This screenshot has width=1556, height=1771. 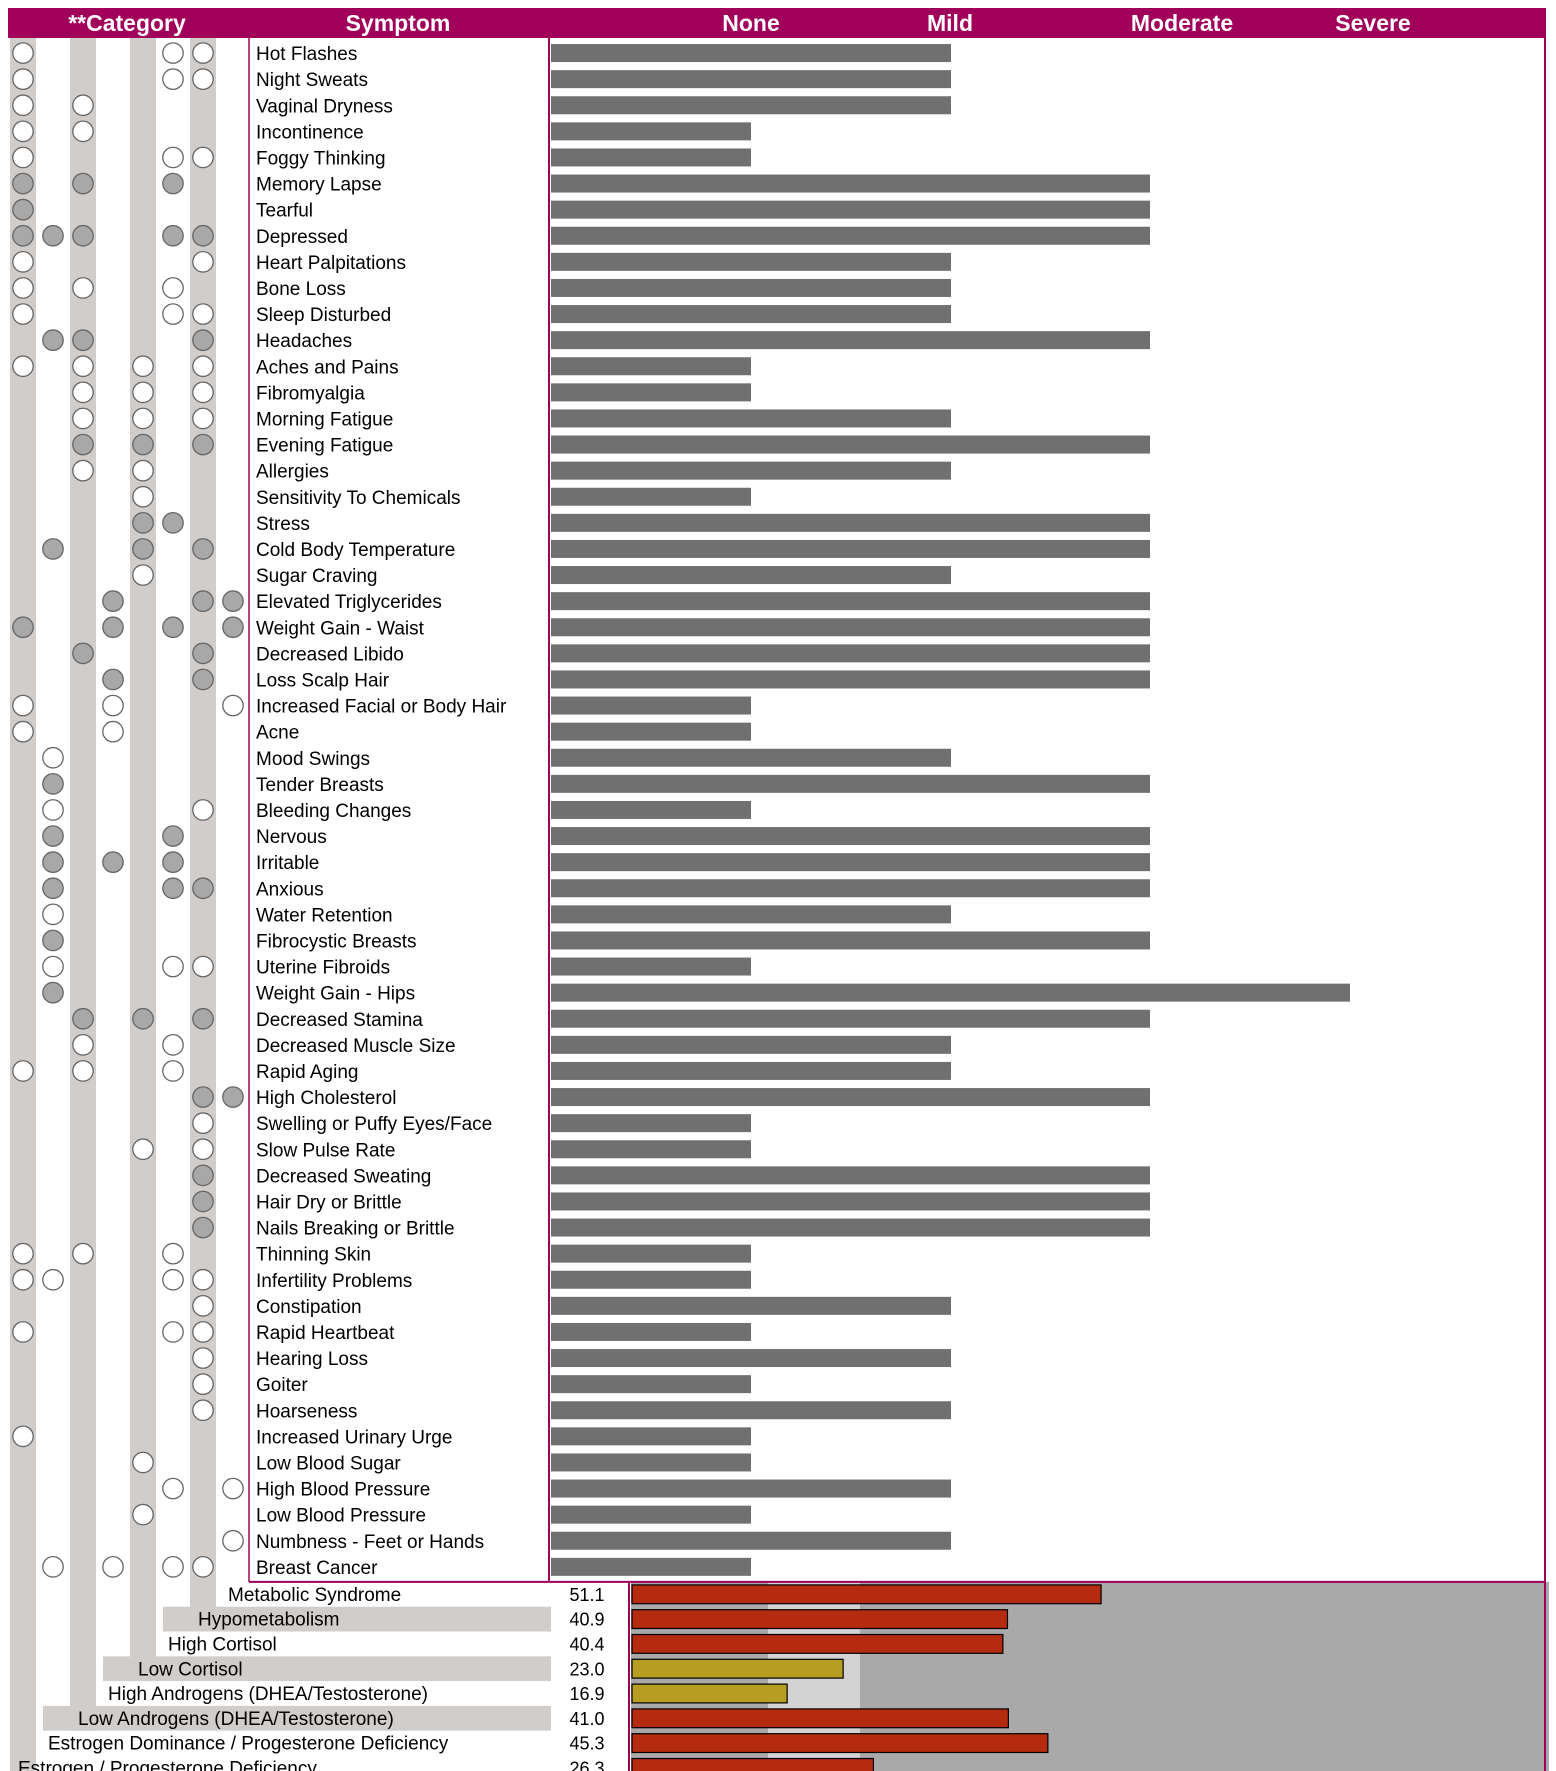 I want to click on symptom-label: Incontinence, so click(x=310, y=132).